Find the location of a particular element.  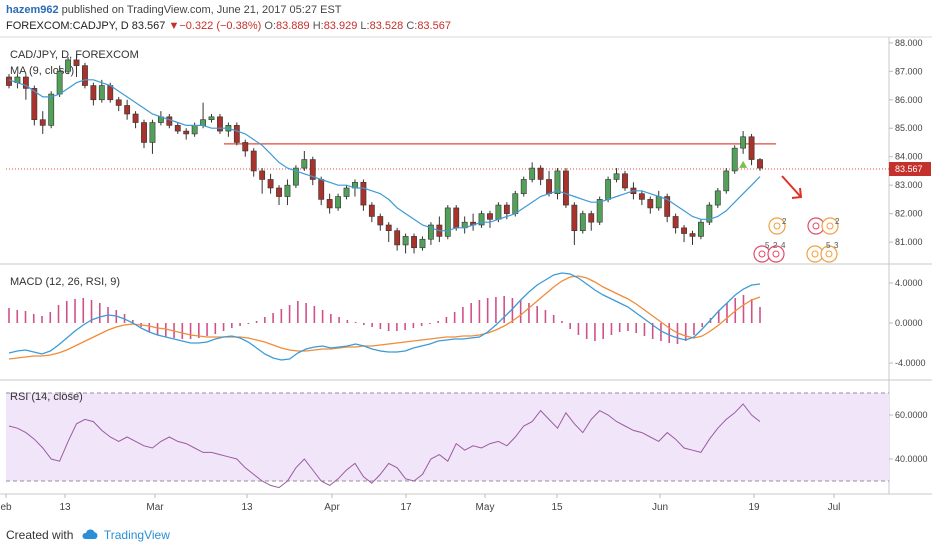

price-tick-label: 86.000 is located at coordinates (909, 100).